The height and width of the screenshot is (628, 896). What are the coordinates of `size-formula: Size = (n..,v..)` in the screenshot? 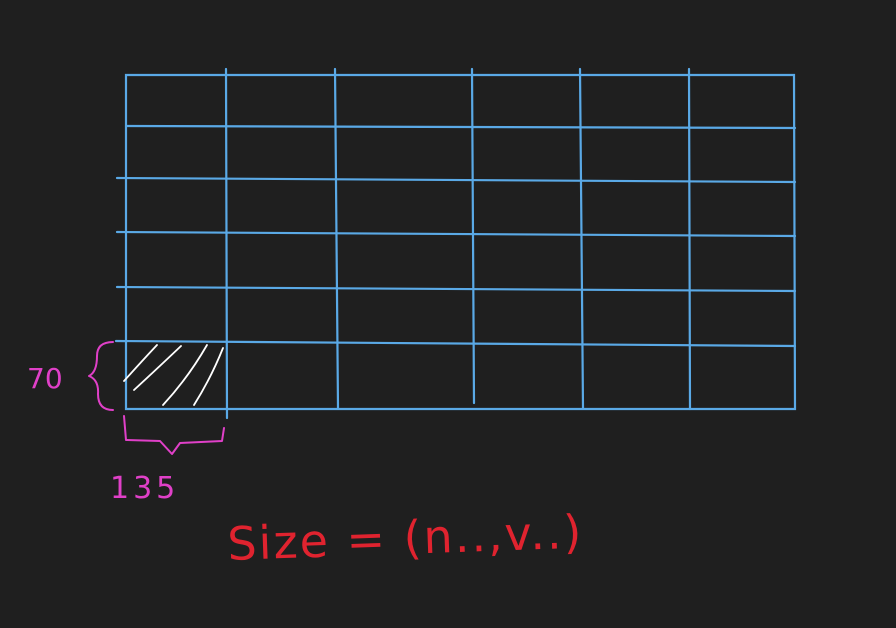 It's located at (405, 538).